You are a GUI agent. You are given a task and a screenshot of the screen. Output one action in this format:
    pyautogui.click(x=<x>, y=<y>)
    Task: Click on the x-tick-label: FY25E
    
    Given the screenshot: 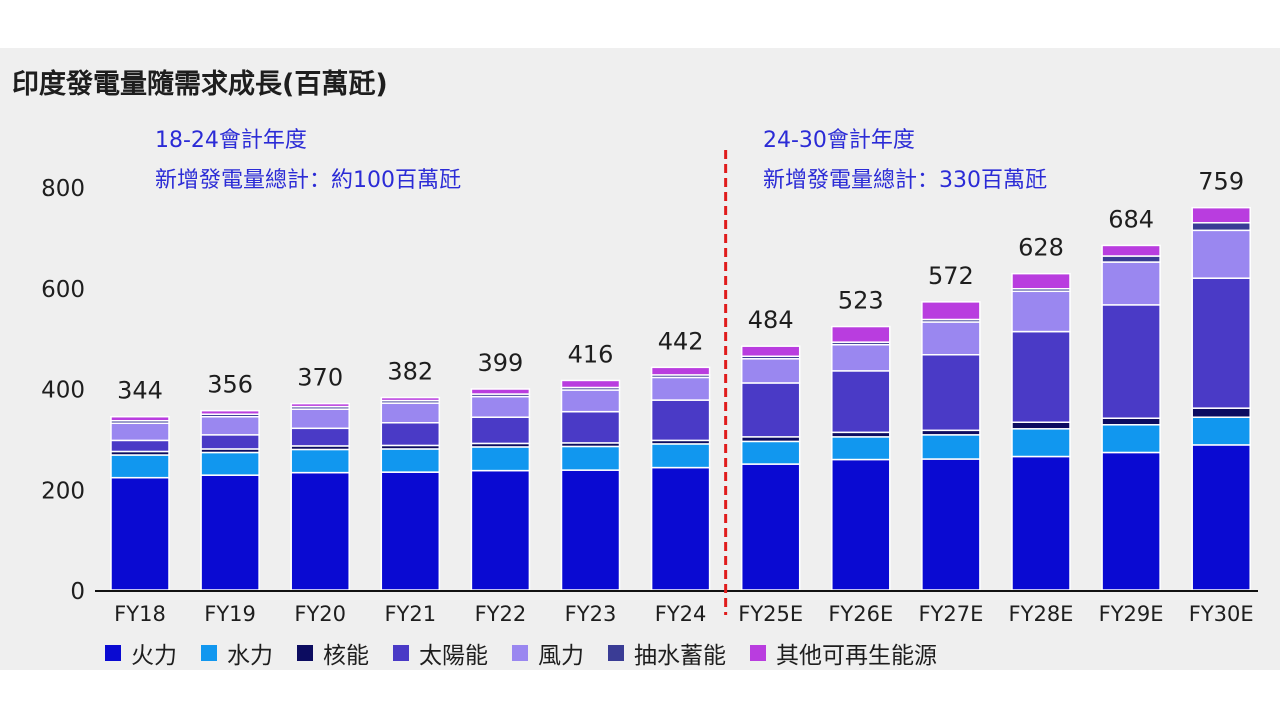 What is the action you would take?
    pyautogui.click(x=770, y=614)
    